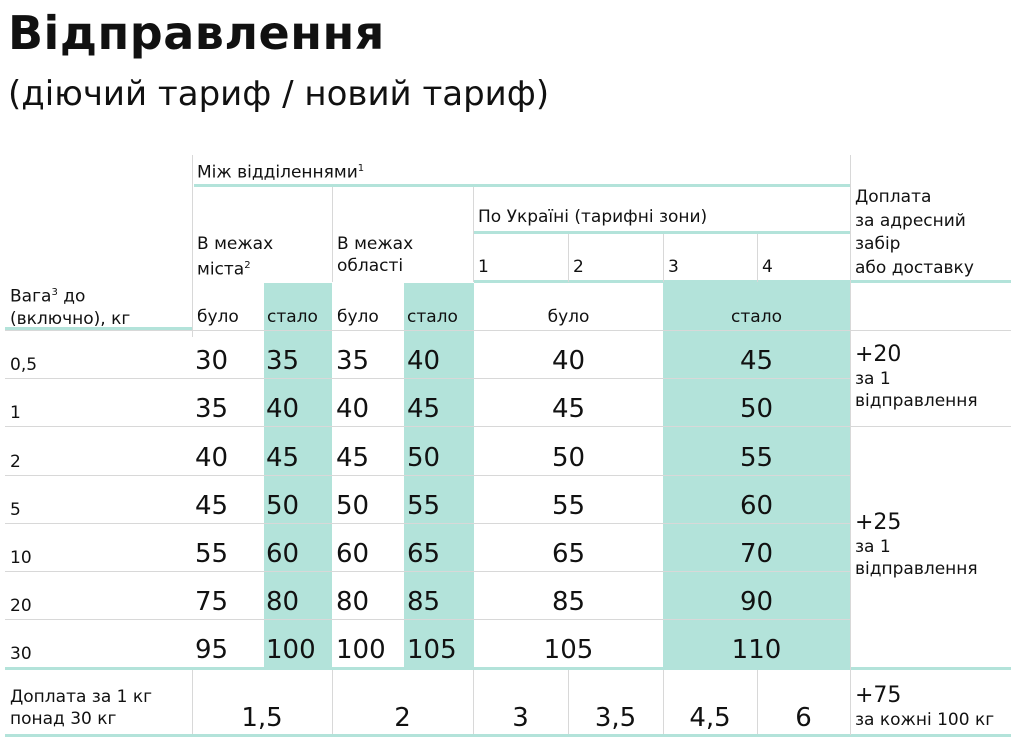  What do you see at coordinates (593, 217) in the screenshot?
I see `ukraine-zones-header: По Україні (тарифні зони)` at bounding box center [593, 217].